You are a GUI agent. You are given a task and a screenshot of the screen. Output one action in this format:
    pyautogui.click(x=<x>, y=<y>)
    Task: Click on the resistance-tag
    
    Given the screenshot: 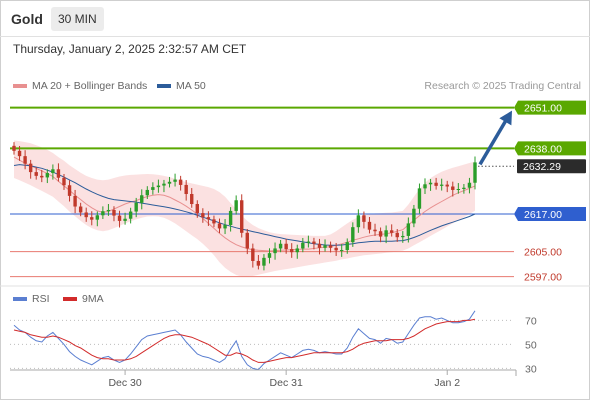 What is the action you would take?
    pyautogui.click(x=550, y=107)
    